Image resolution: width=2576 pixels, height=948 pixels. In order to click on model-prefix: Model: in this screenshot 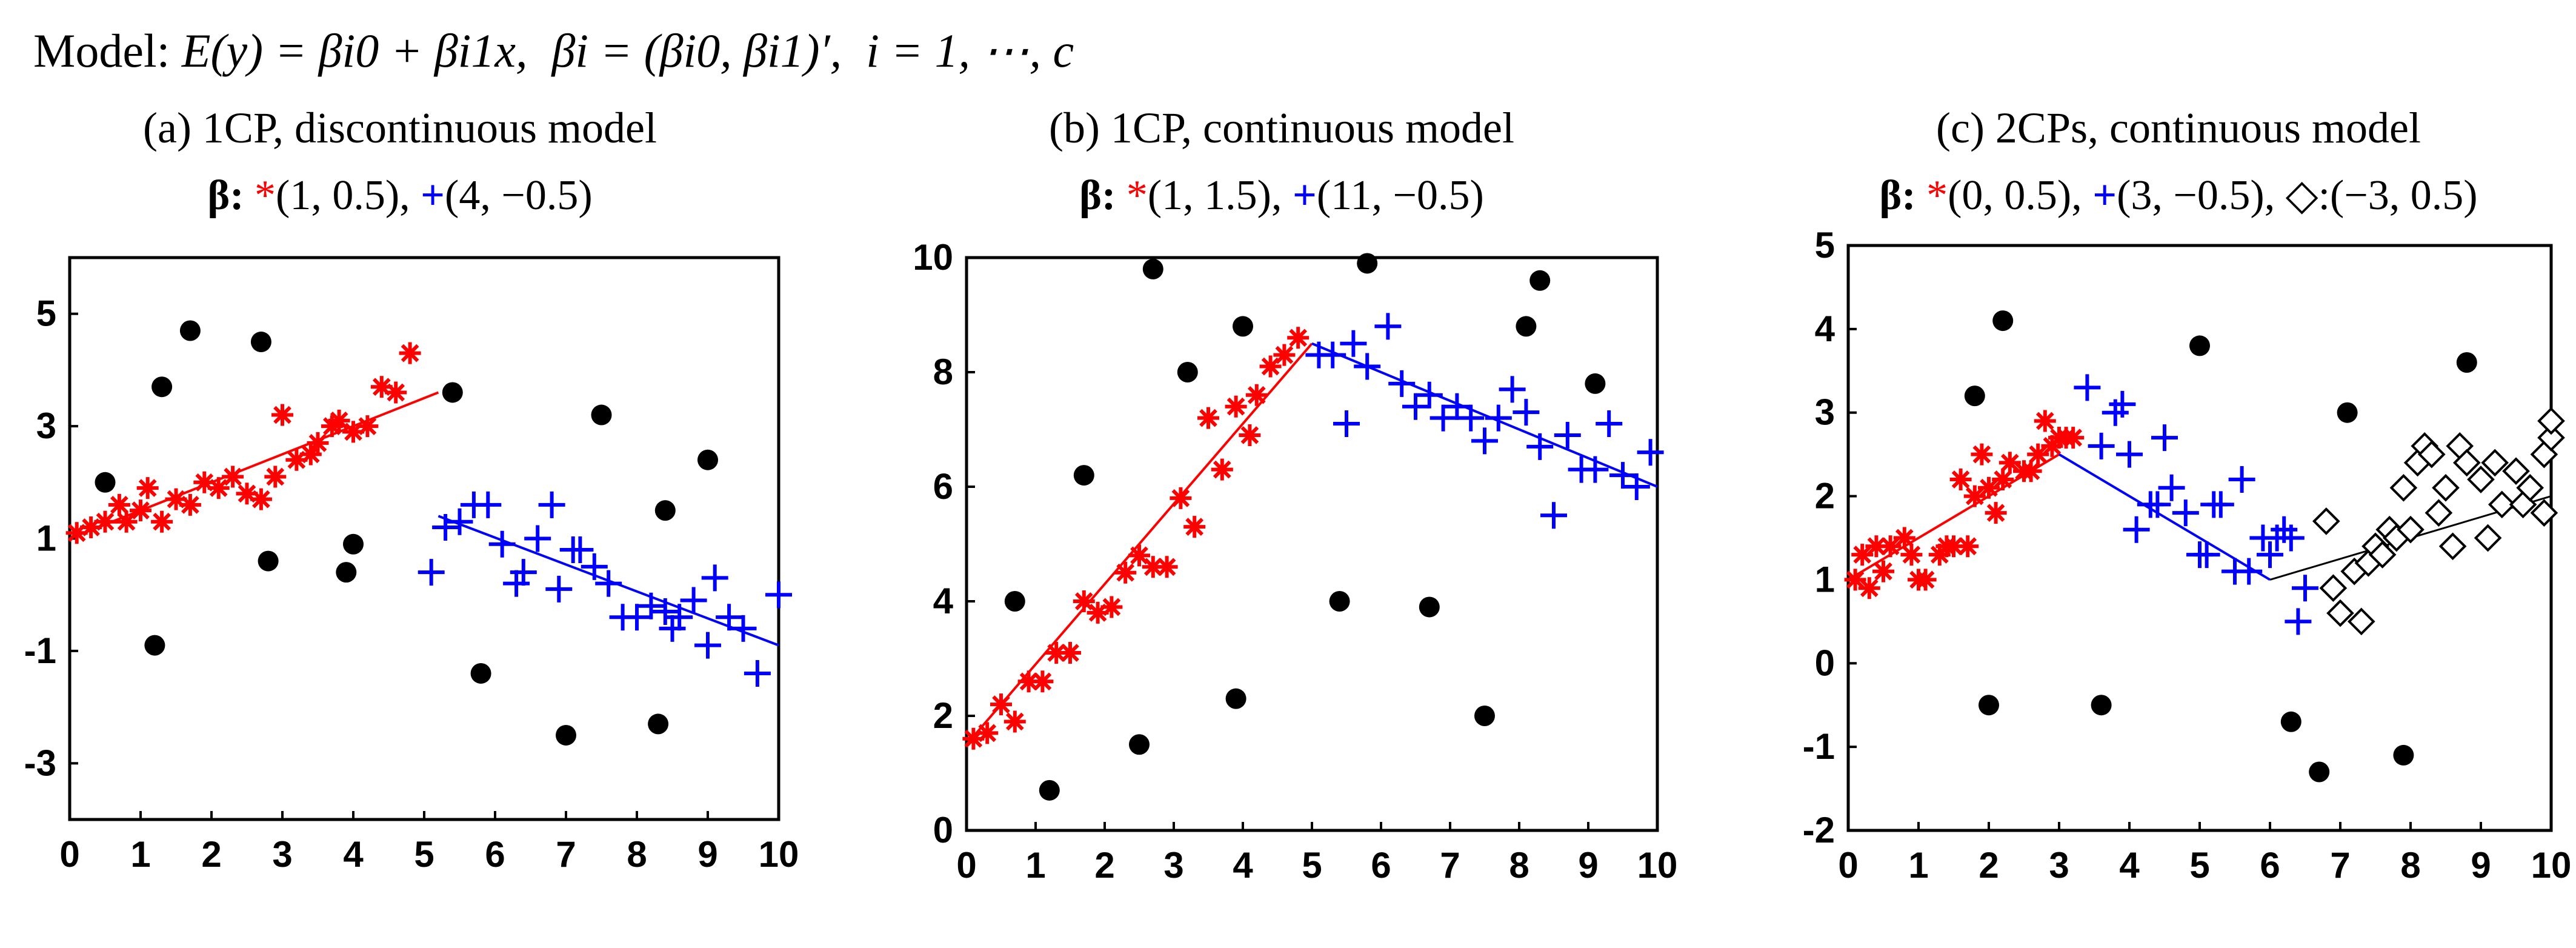, I will do `click(107, 50)`.